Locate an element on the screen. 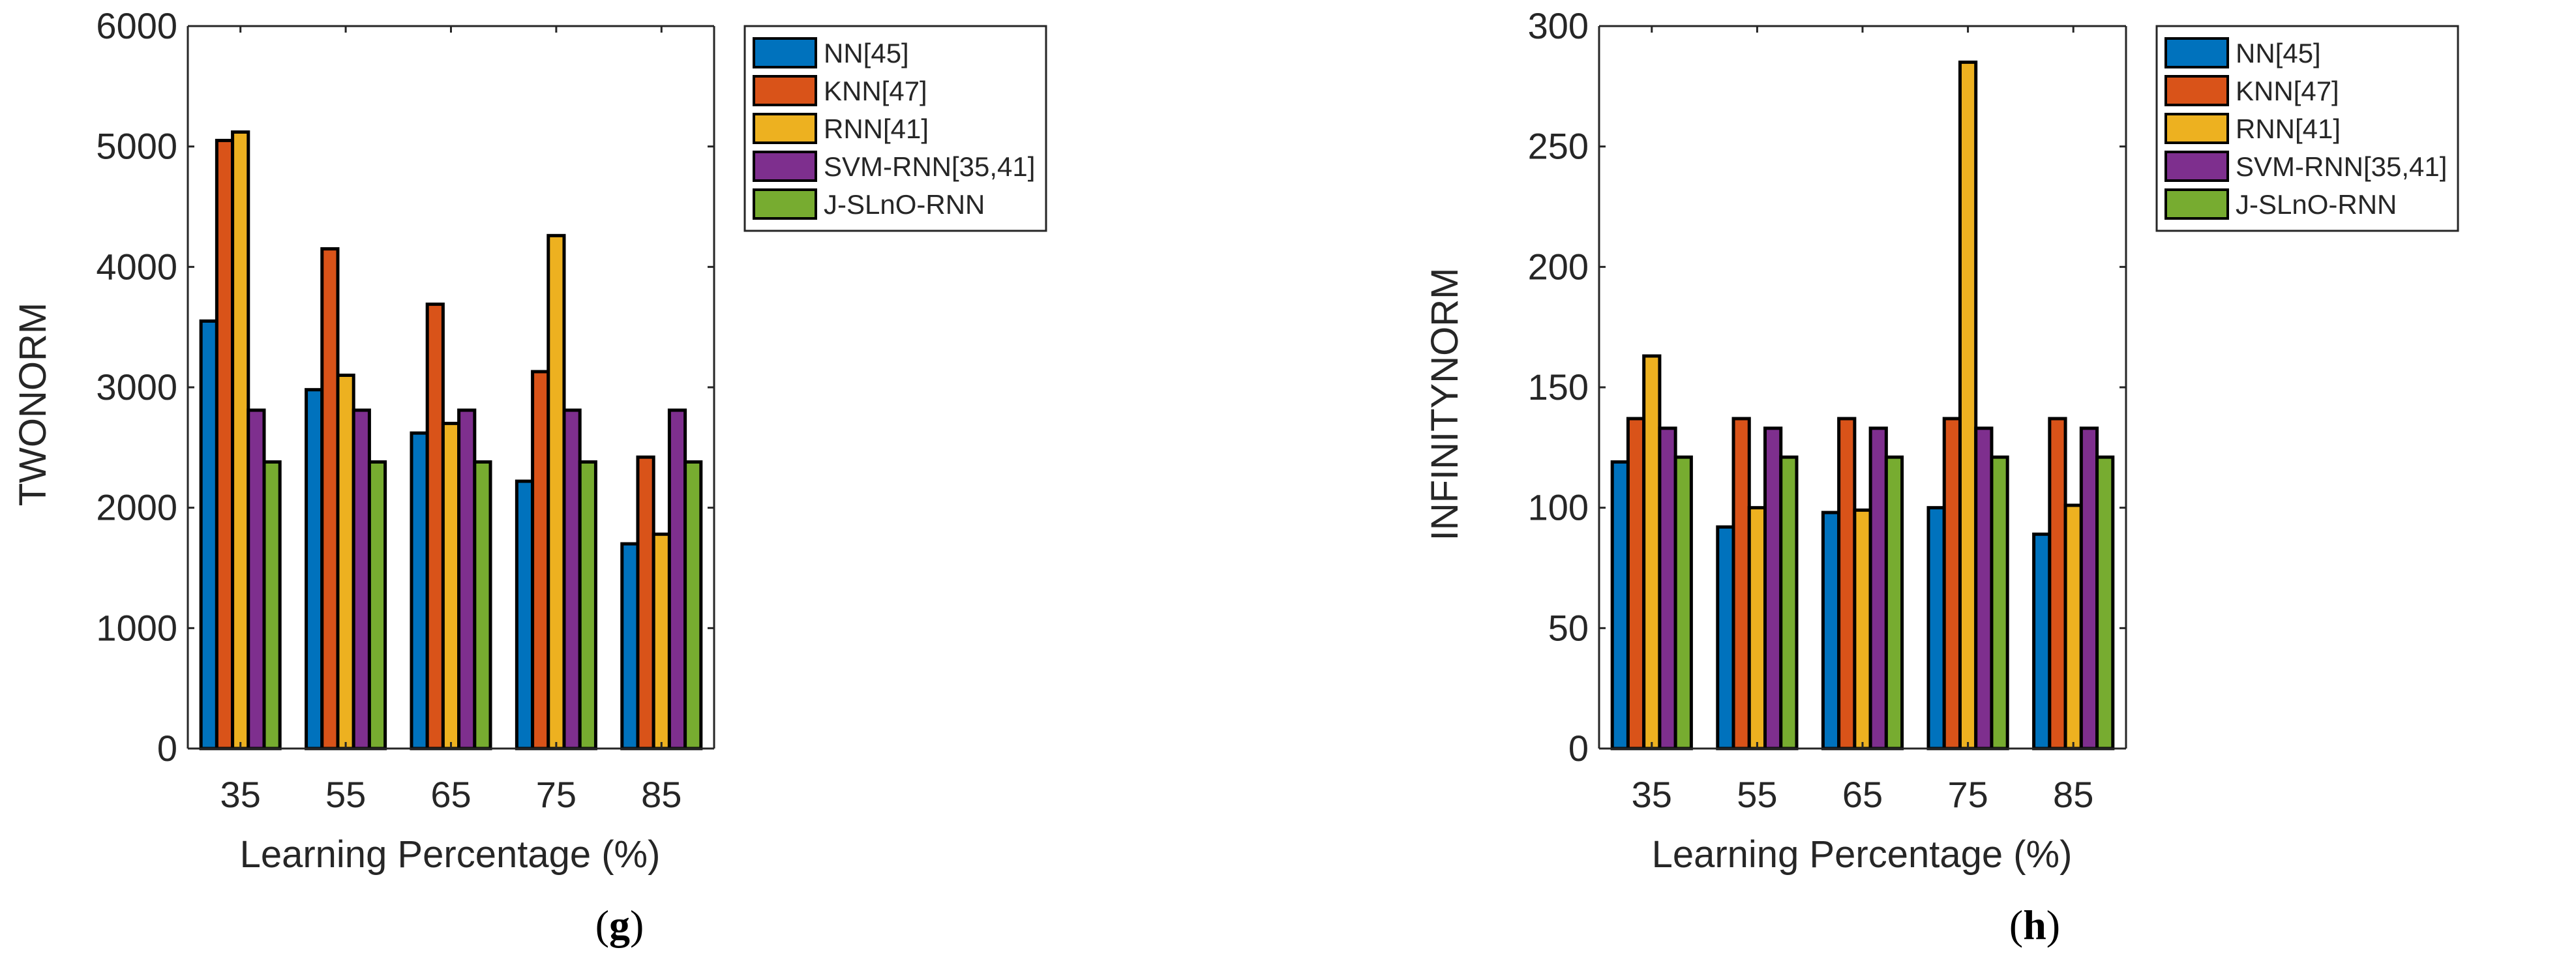 The width and height of the screenshot is (2576, 965). y-tick-label: 300 is located at coordinates (1558, 25).